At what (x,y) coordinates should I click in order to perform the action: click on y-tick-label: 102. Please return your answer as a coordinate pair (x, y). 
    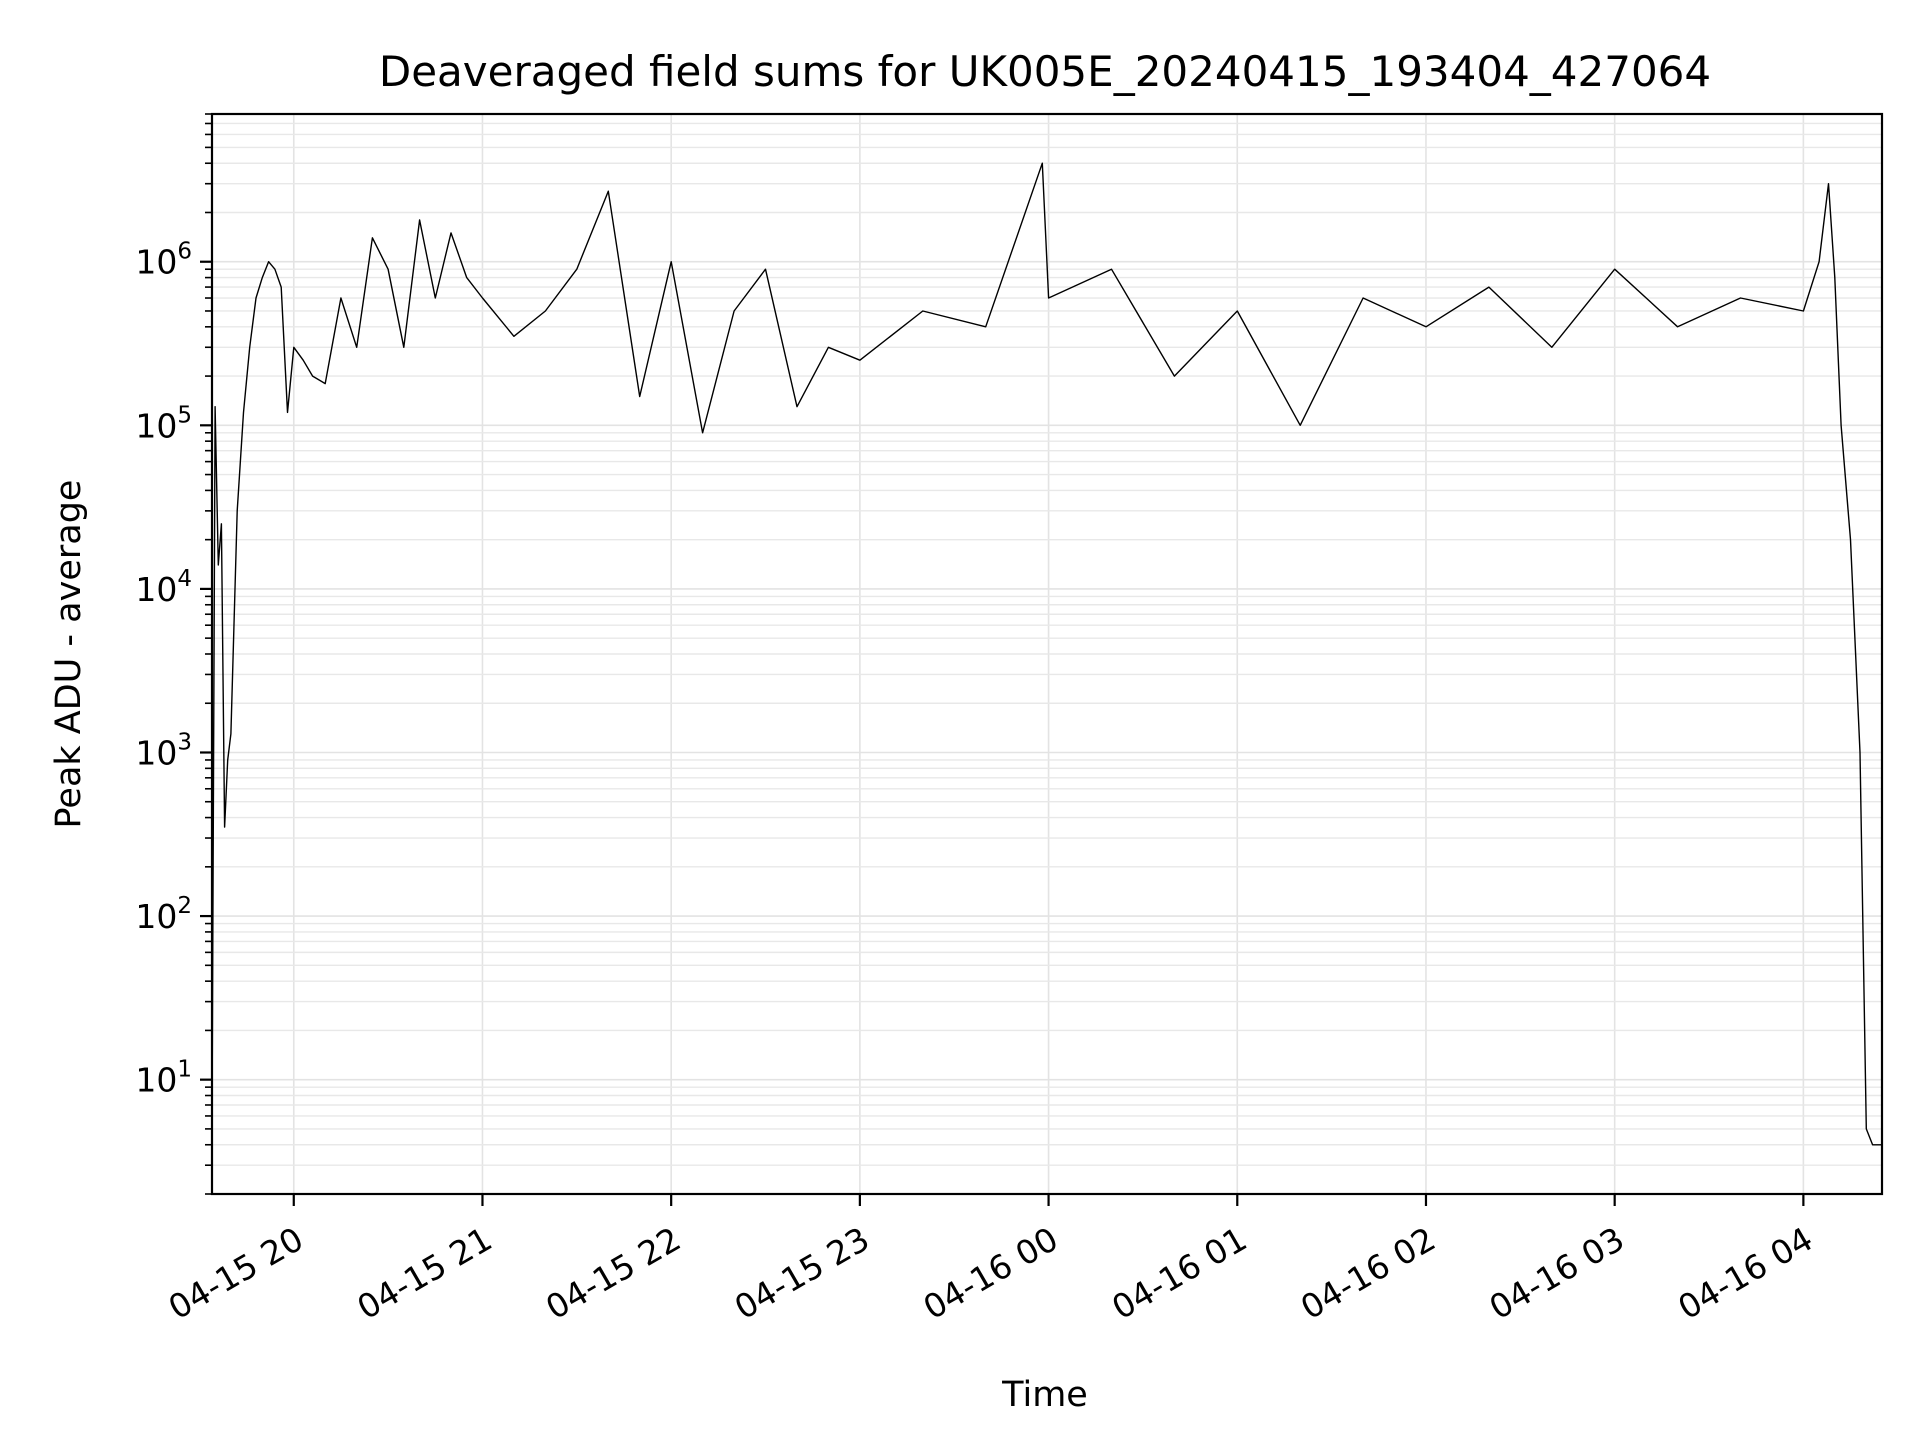
    Looking at the image, I should click on (163, 914).